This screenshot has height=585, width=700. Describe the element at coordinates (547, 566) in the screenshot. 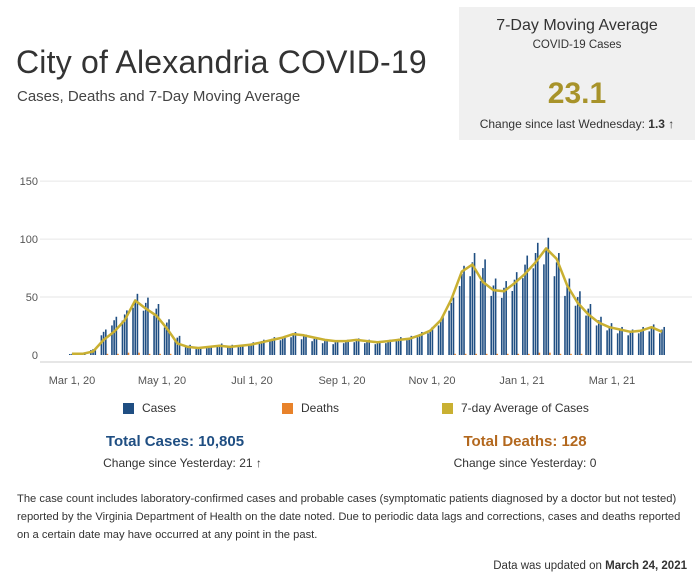

I see `updated-label: Data was updated on` at that location.